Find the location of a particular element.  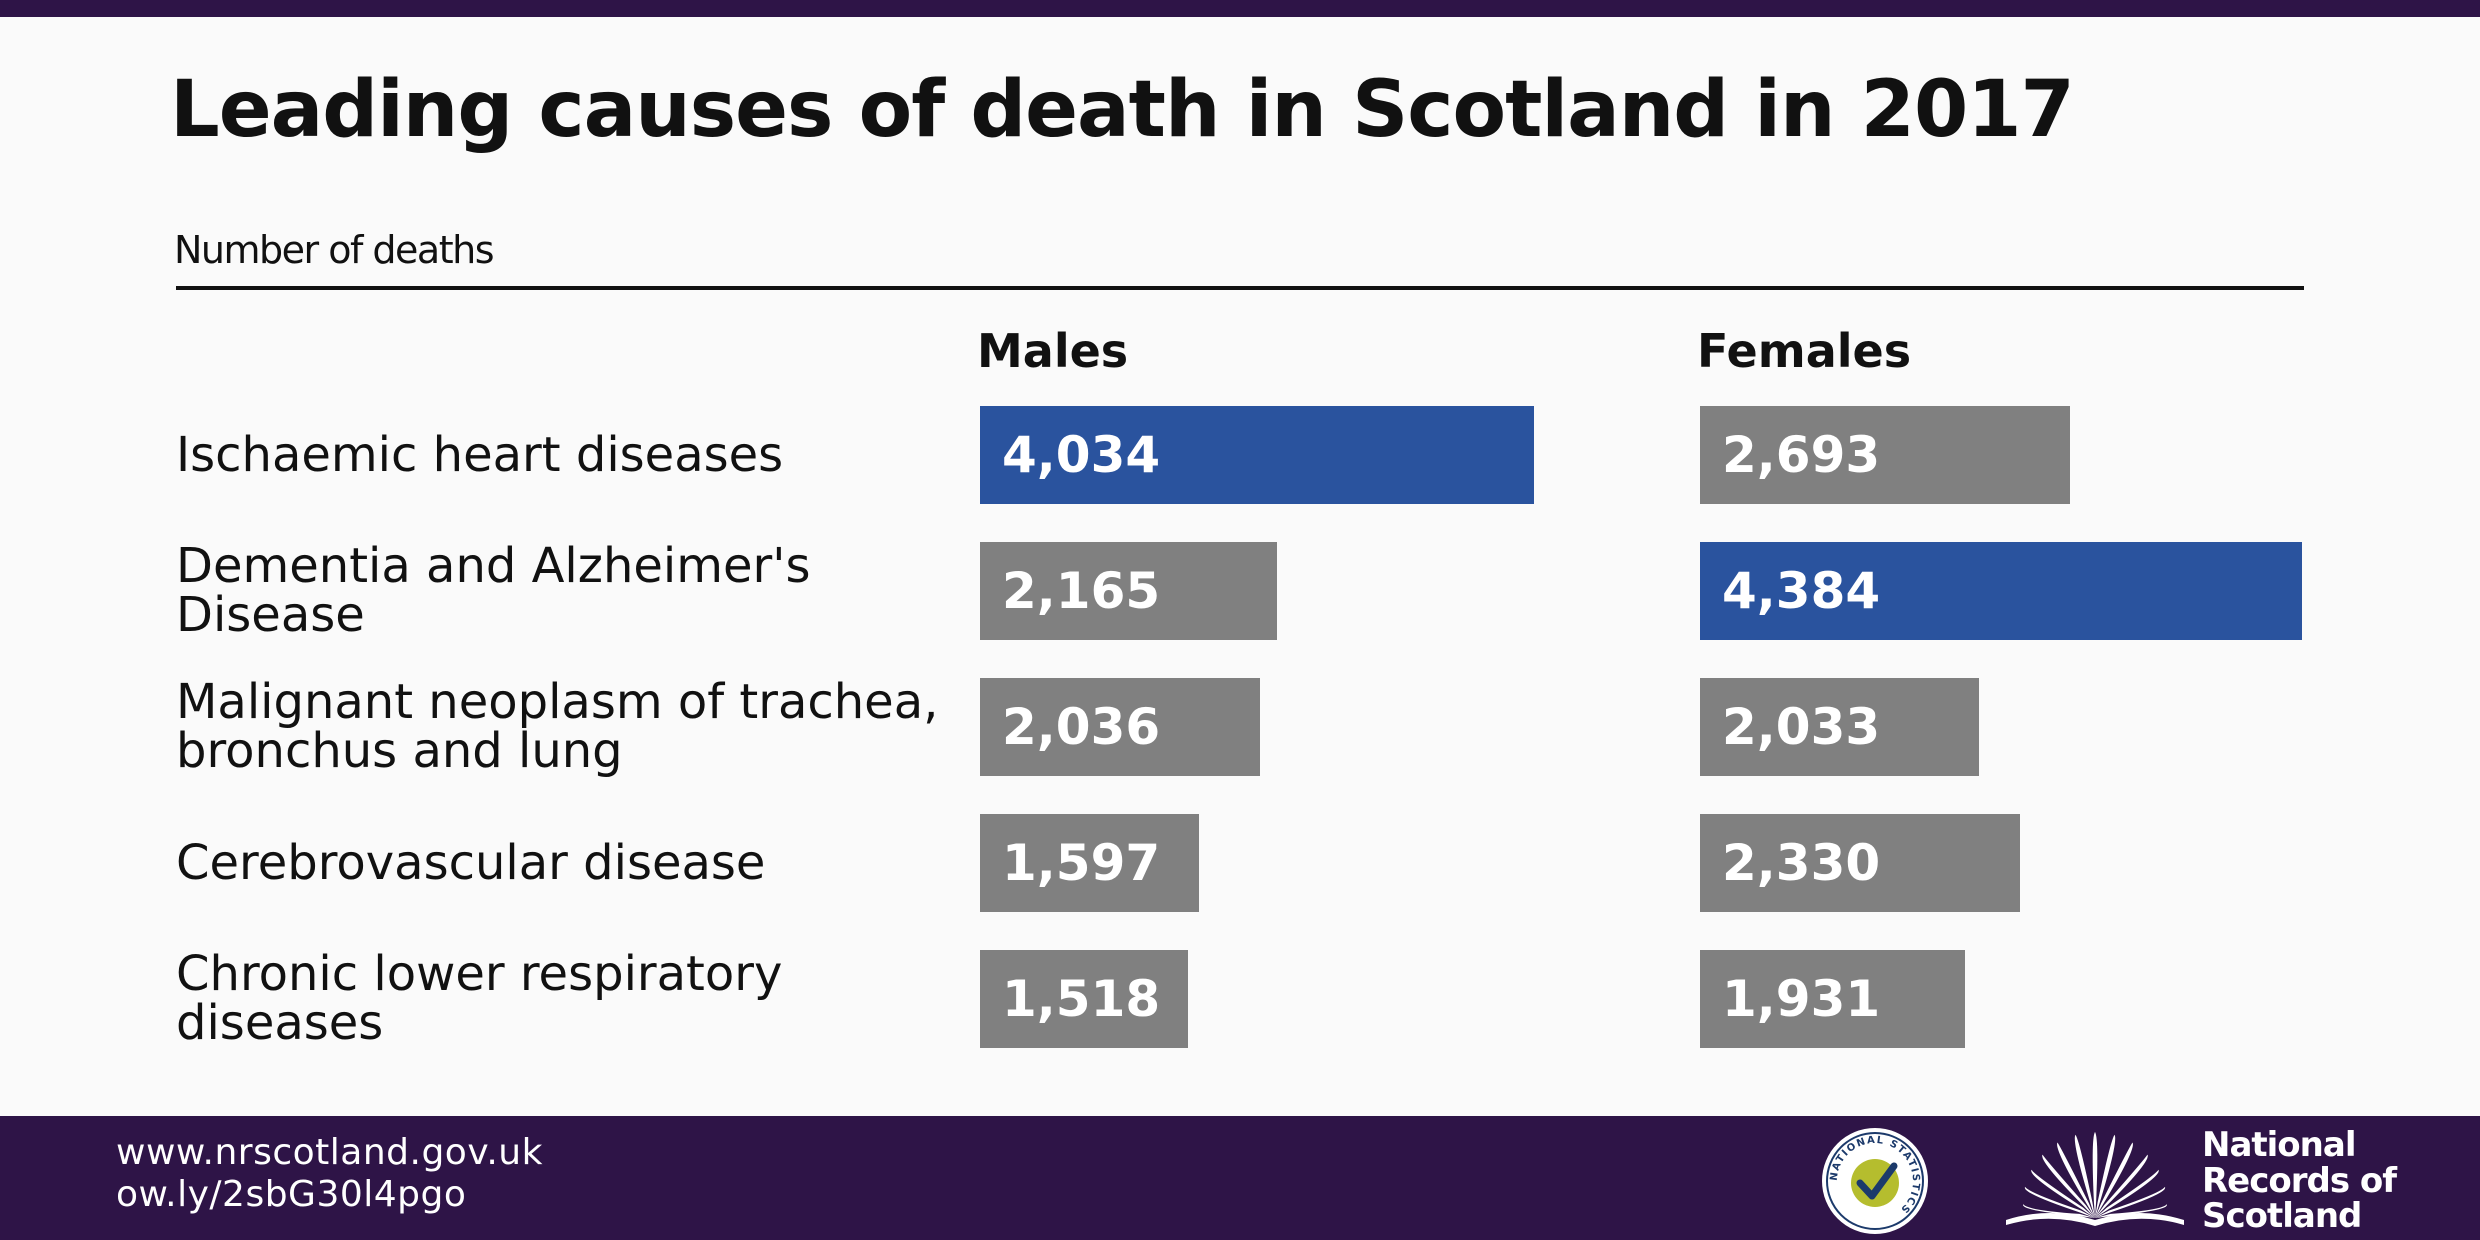

footer: www.nrscotland.gov.uk ow.ly/2sbG30l4pgo is located at coordinates (1240, 1178).